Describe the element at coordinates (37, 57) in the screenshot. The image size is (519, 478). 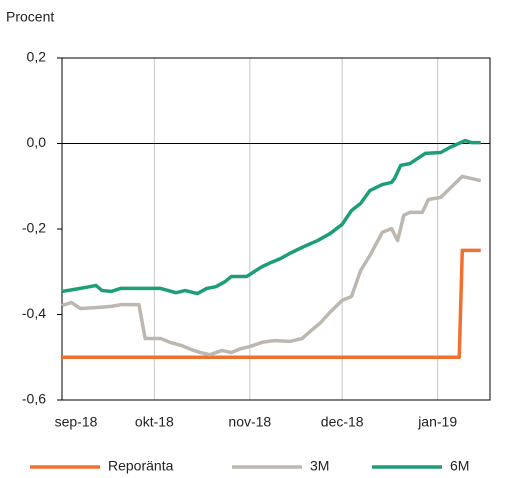
I see `y-tick-label: 0,2` at that location.